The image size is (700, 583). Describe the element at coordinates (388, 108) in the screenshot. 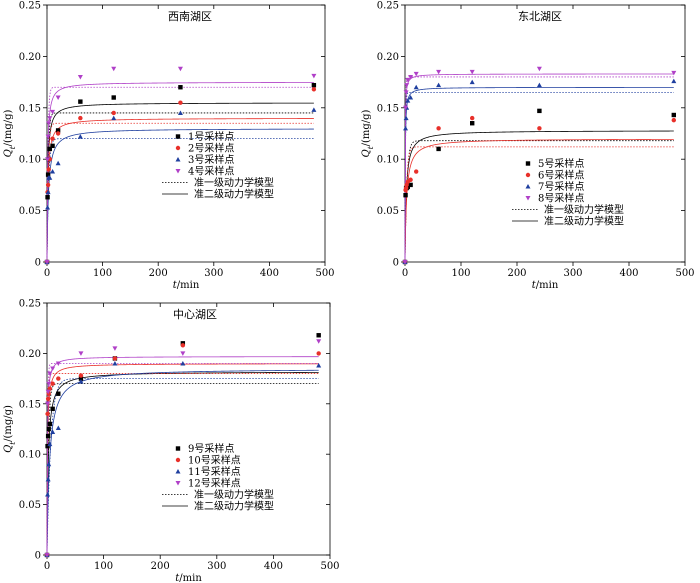

I see `y-tick-label: 0.15` at that location.